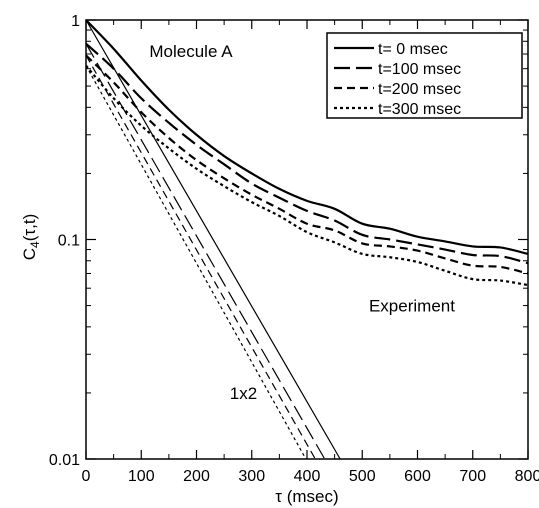  What do you see at coordinates (64, 460) in the screenshot?
I see `y-tick-label: 0.01` at bounding box center [64, 460].